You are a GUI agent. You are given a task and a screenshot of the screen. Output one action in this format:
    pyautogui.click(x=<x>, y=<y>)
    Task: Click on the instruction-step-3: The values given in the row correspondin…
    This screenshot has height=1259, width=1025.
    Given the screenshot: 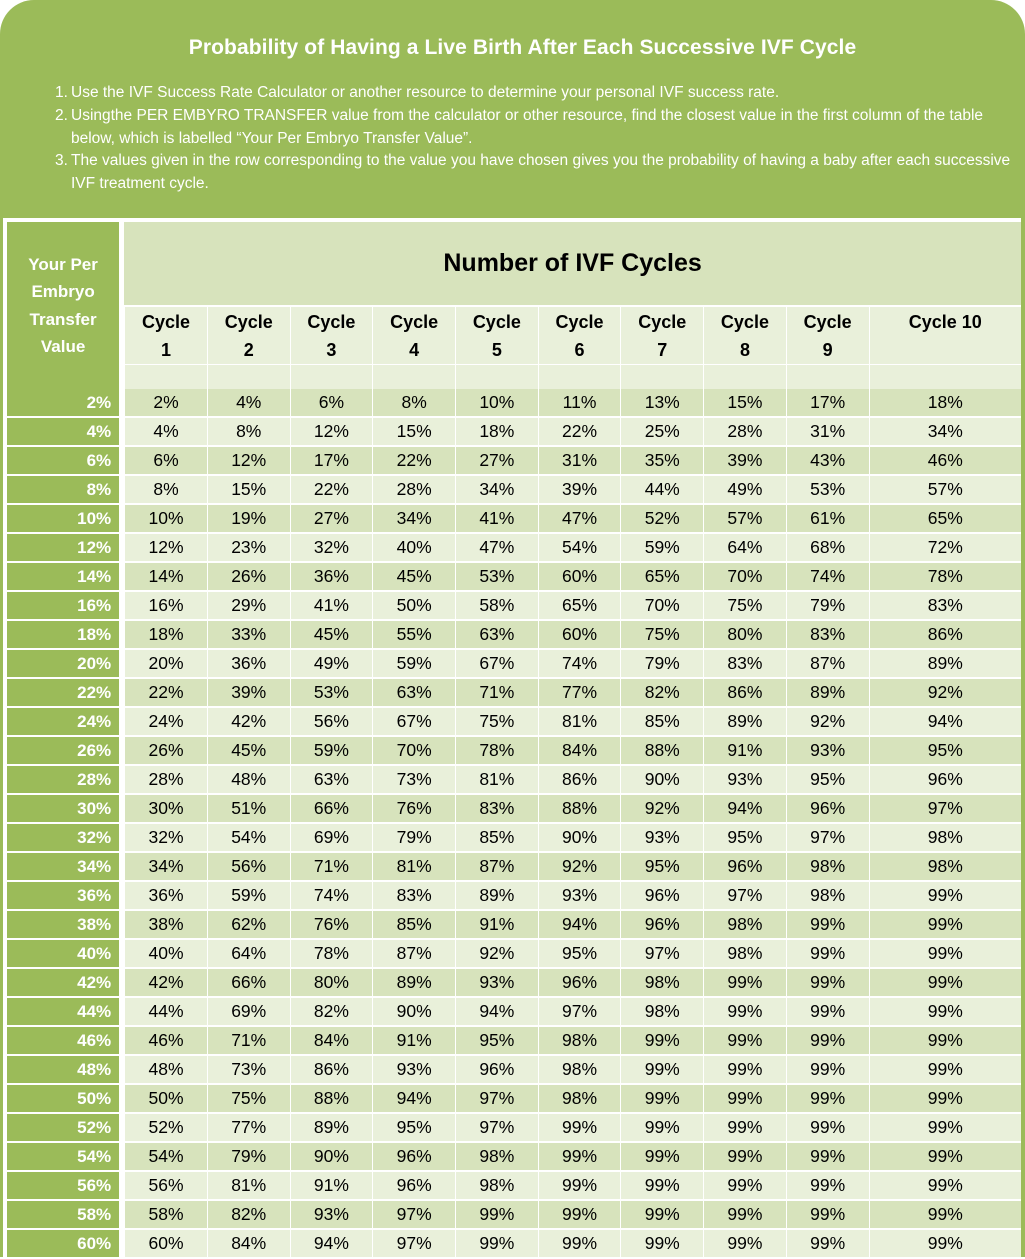 What is the action you would take?
    pyautogui.click(x=533, y=171)
    